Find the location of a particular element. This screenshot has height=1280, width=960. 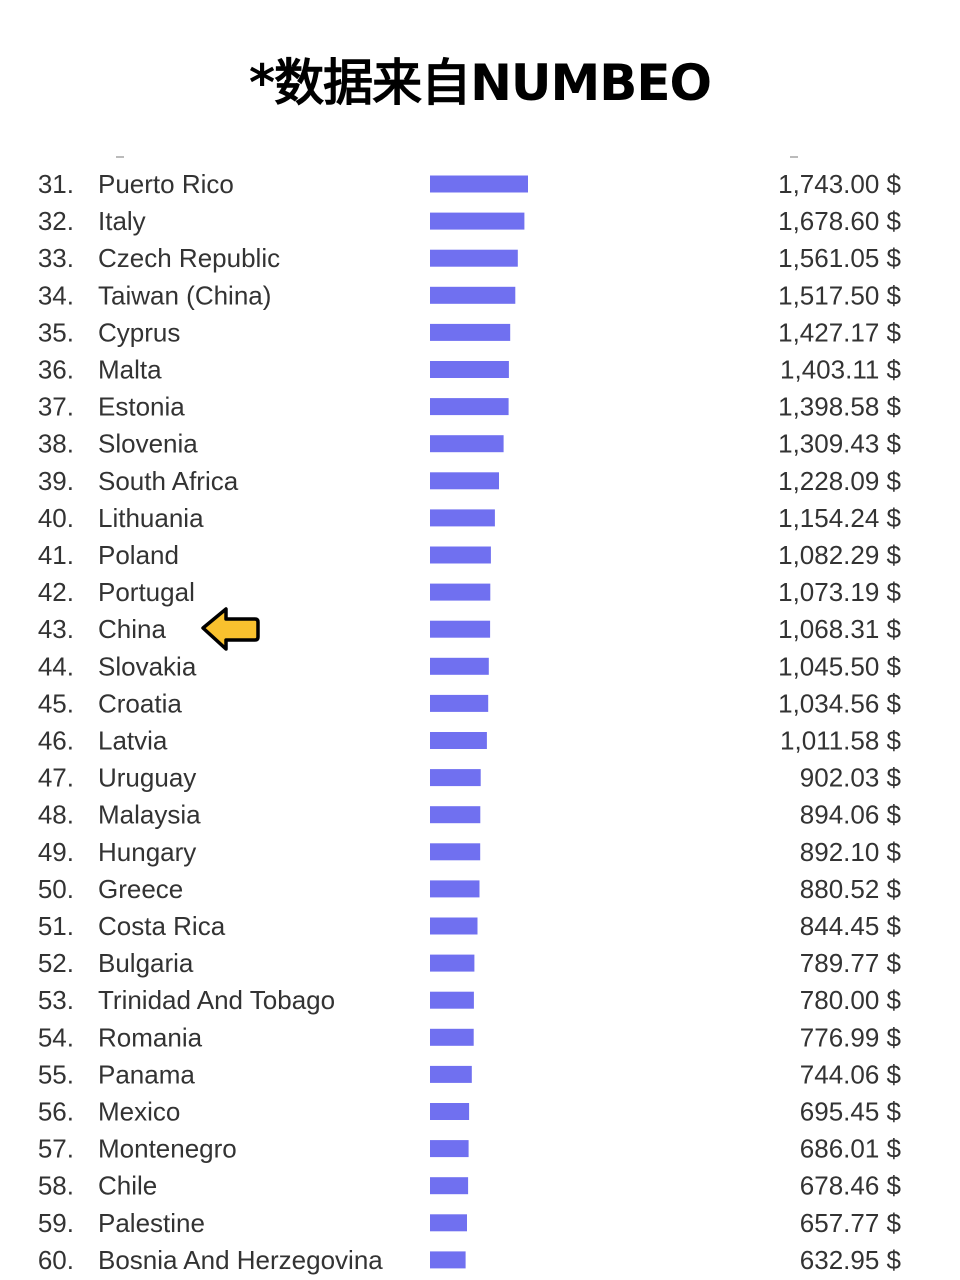

rank-label: 50. is located at coordinates (56, 889).